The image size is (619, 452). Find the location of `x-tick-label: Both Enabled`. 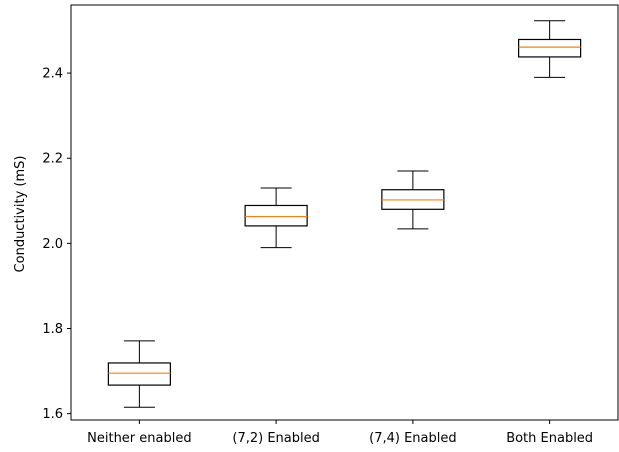

x-tick-label: Both Enabled is located at coordinates (549, 438).